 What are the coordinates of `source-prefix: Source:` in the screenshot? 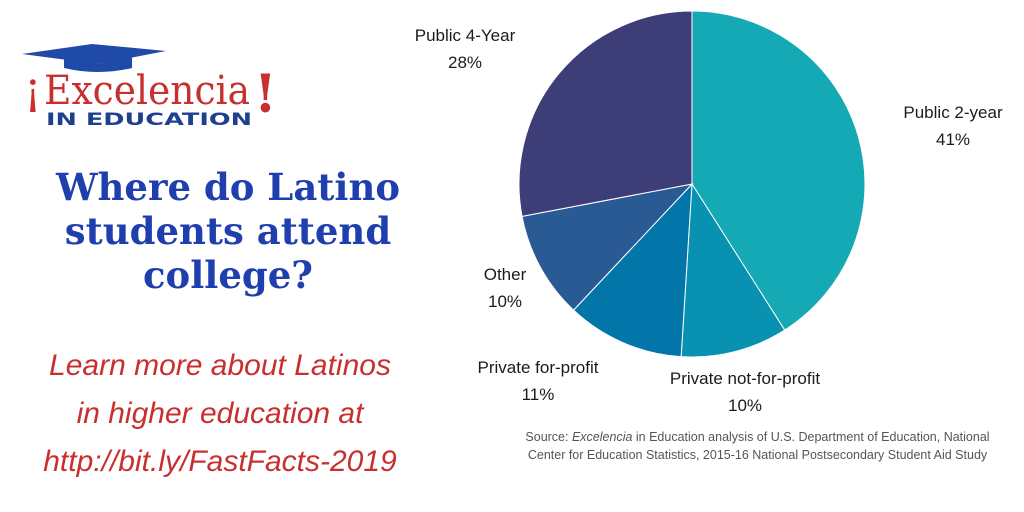 It's located at (548, 437).